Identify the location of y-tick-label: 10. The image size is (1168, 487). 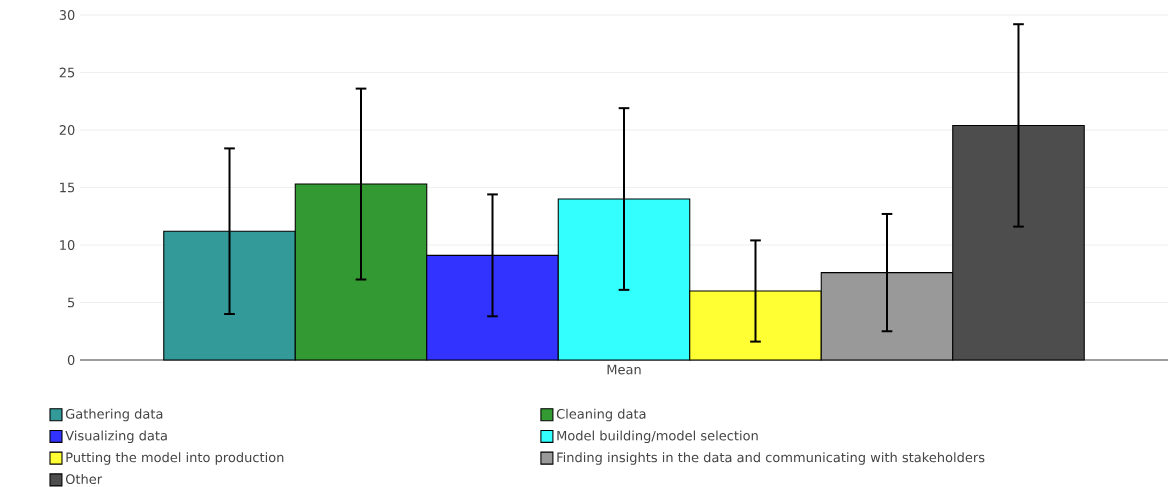
(67, 245).